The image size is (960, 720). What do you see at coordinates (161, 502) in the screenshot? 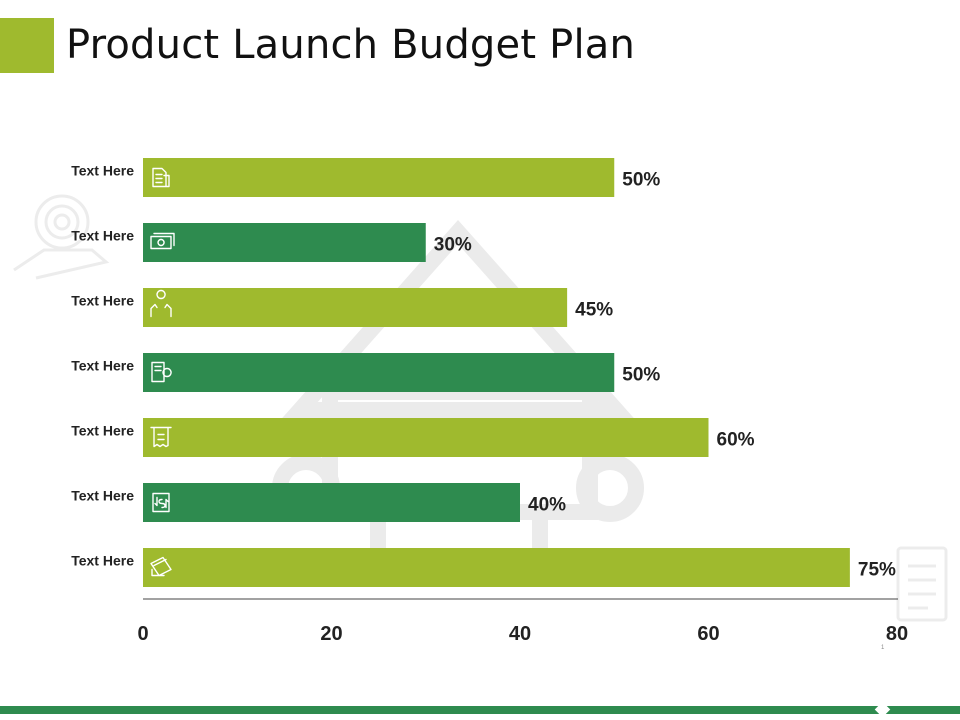
I see `exchange-icon` at bounding box center [161, 502].